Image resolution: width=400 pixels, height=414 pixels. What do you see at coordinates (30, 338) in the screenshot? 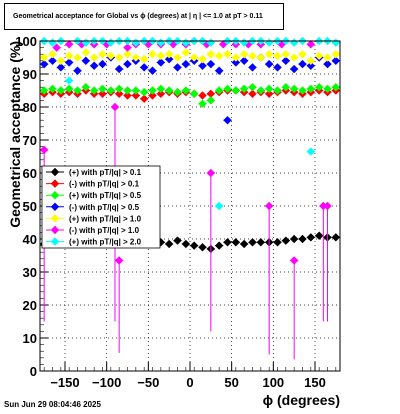
I see `y-tick-label: 10` at bounding box center [30, 338].